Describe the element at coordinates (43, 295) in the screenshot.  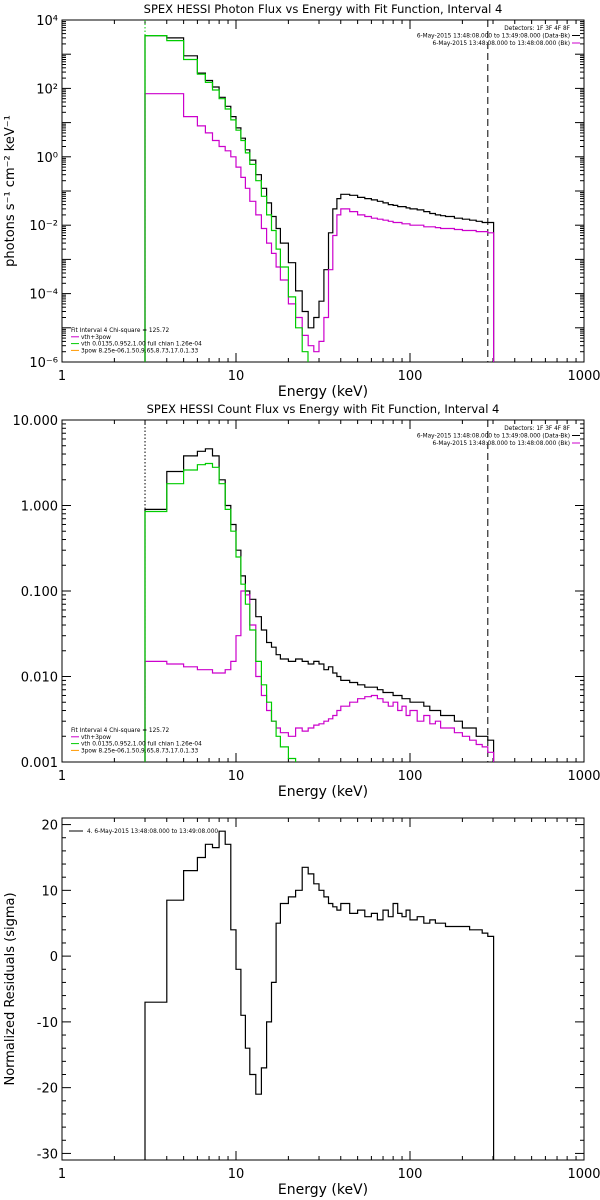
I see `y-tick-label: 10⁻⁴` at that location.